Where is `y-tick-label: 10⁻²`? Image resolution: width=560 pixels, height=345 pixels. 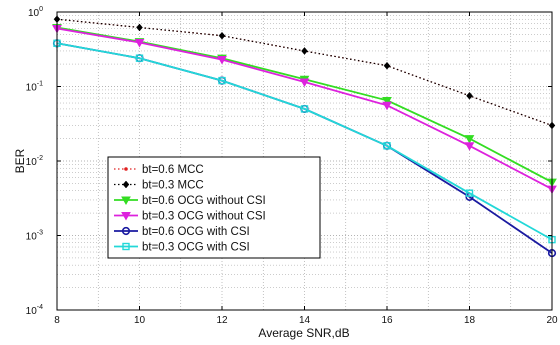
y-tick-label: 10⁻² is located at coordinates (34, 161).